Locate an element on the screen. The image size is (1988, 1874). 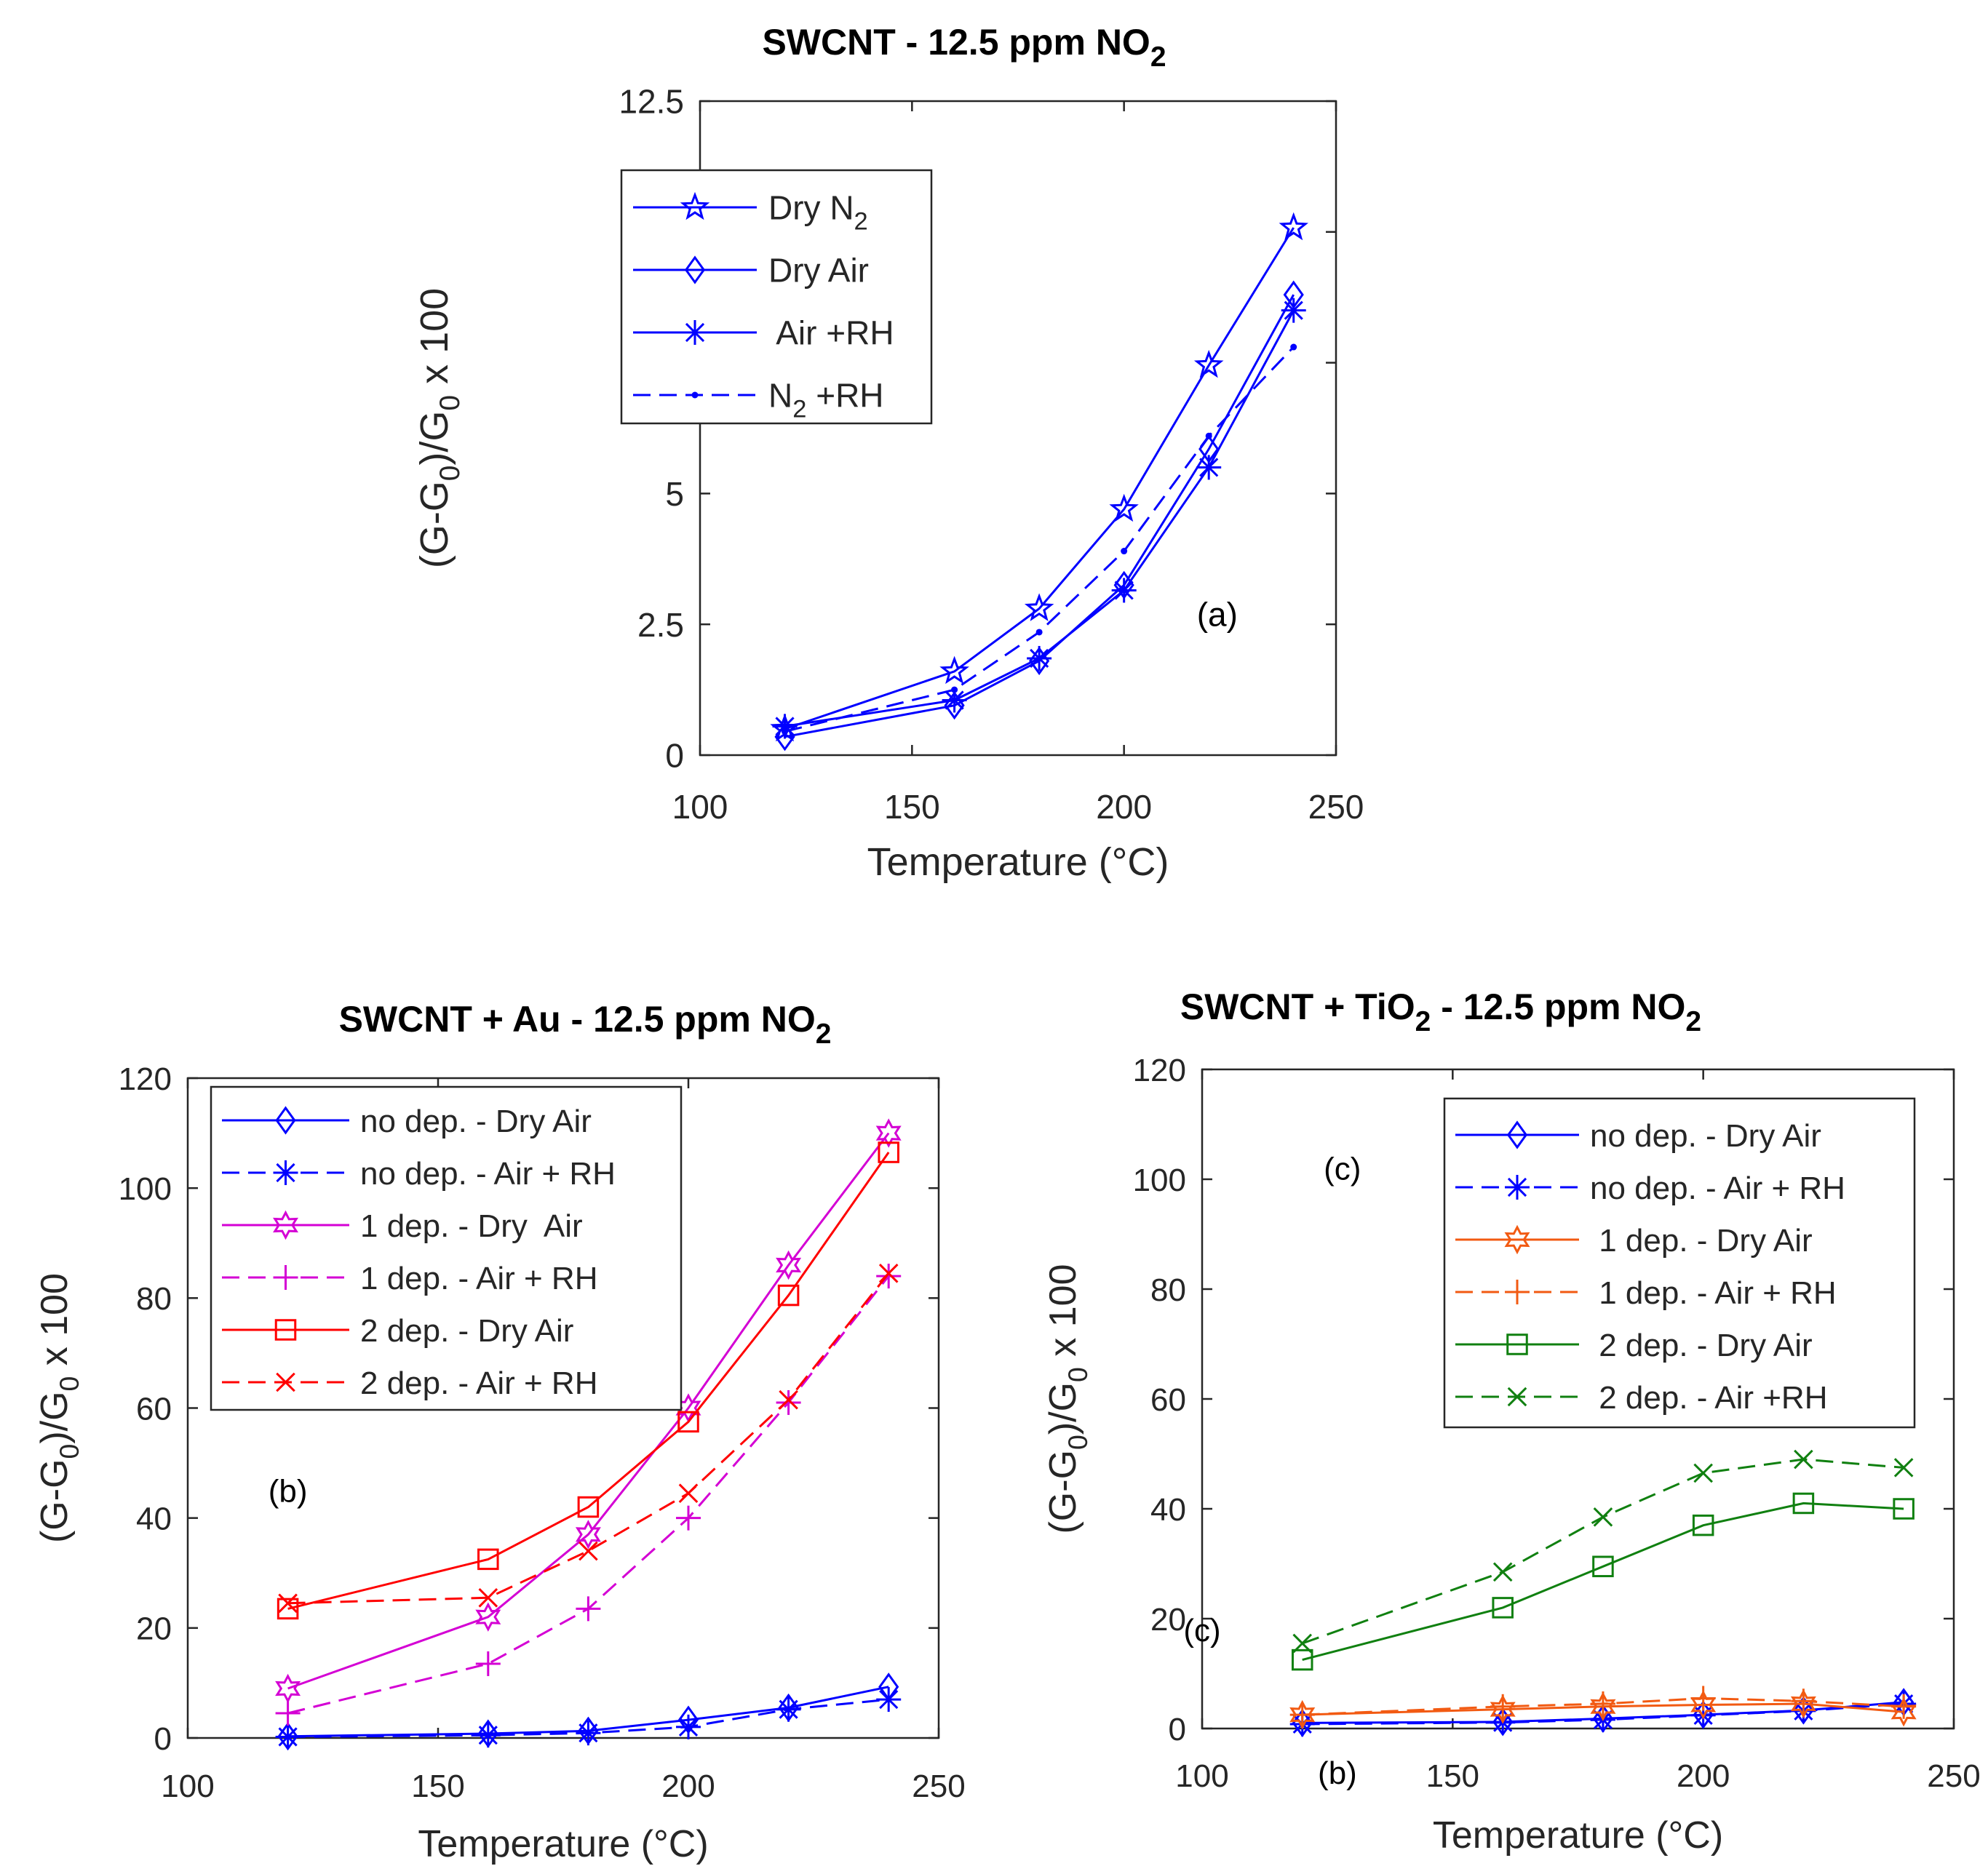
legend-label: 1 dep. - Air + RH is located at coordinates (479, 1278).